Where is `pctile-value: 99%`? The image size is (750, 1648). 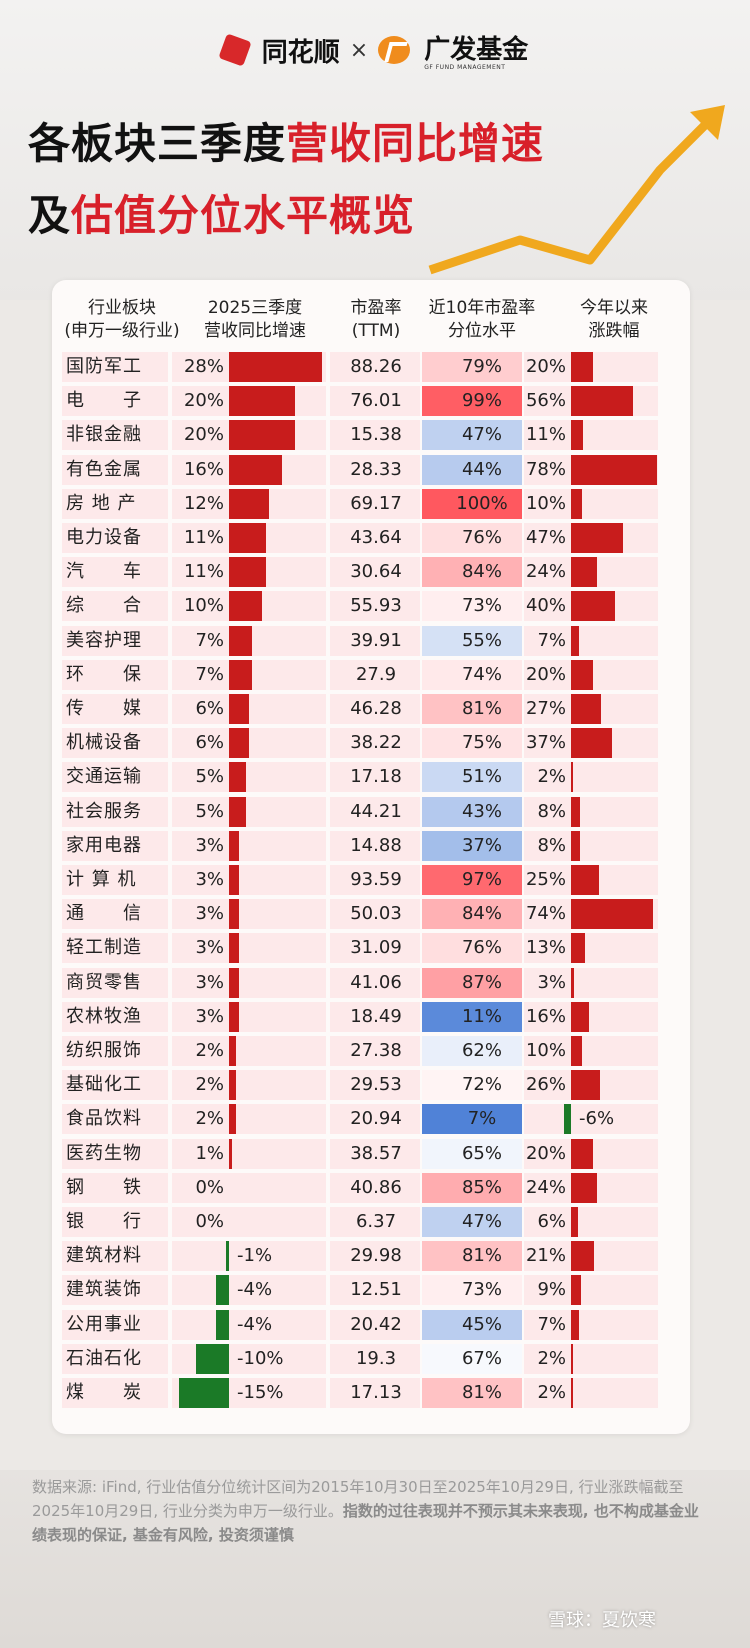
pctile-value: 99% is located at coordinates (481, 400).